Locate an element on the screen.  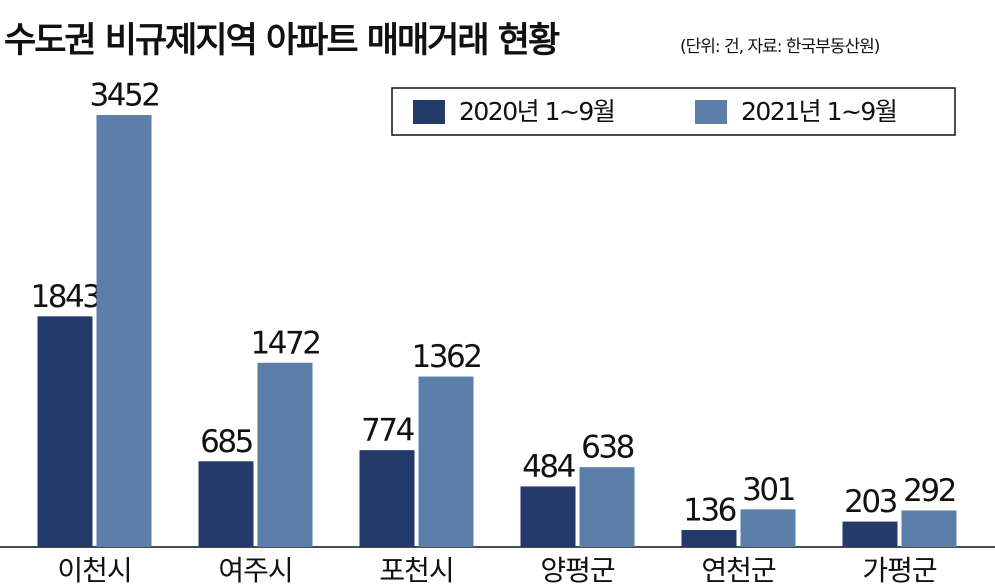
value-label: 301 is located at coordinates (768, 490).